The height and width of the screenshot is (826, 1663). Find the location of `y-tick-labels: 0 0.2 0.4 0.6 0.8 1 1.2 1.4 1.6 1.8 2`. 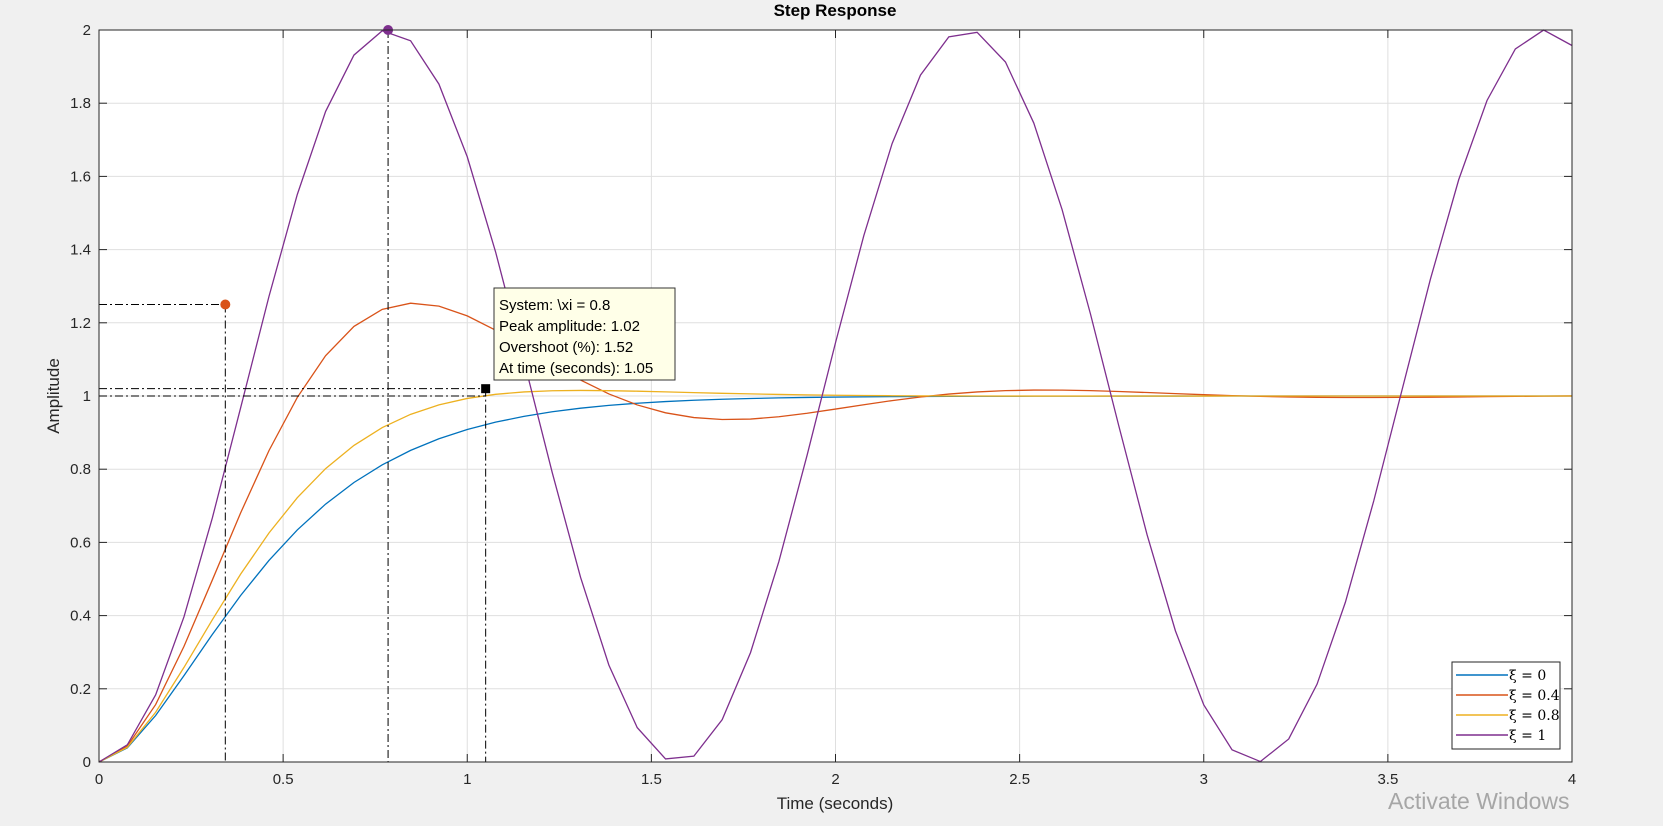

y-tick-labels: 0 0.2 0.4 0.6 0.8 1 1.2 1.4 1.6 1.8 2 is located at coordinates (80, 396).